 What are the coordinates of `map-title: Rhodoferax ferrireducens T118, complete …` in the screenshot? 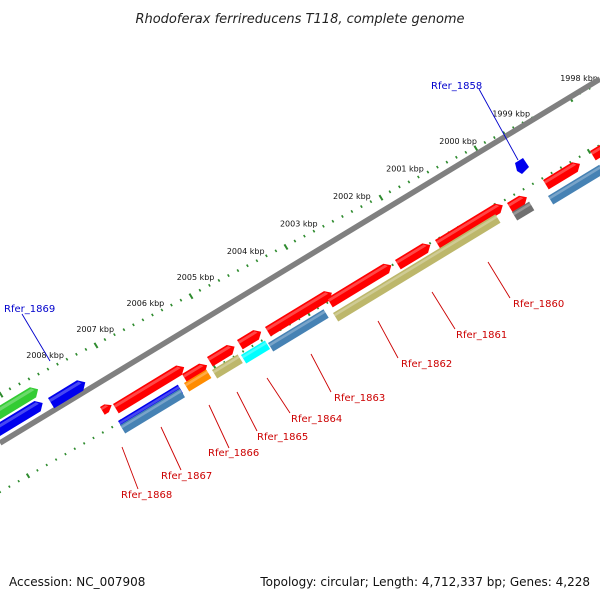 It's located at (299, 19).